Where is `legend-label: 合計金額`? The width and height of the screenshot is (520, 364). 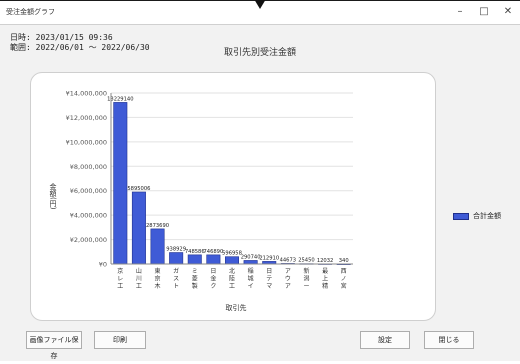
legend-label: 合計金額 is located at coordinates (487, 216).